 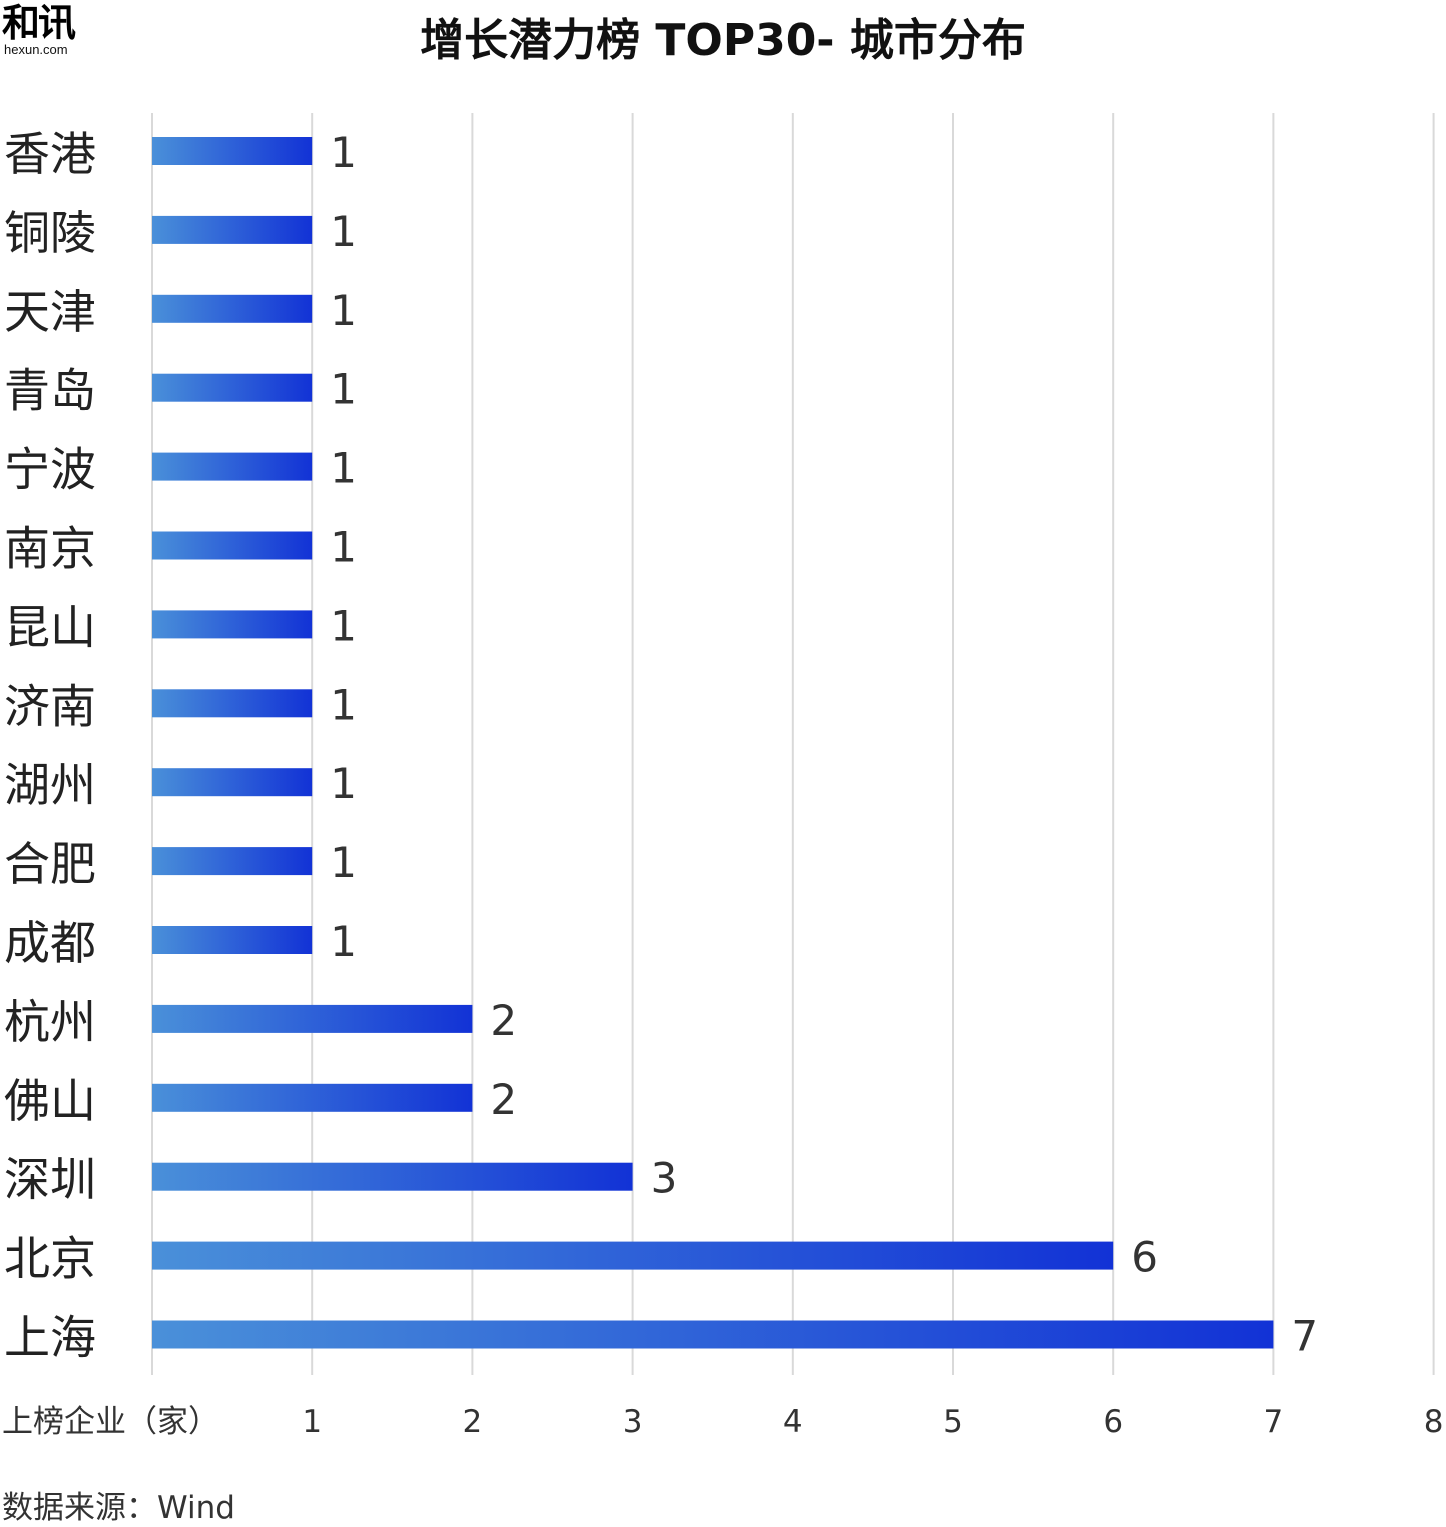 I want to click on value-label: 7, so click(x=1304, y=1336).